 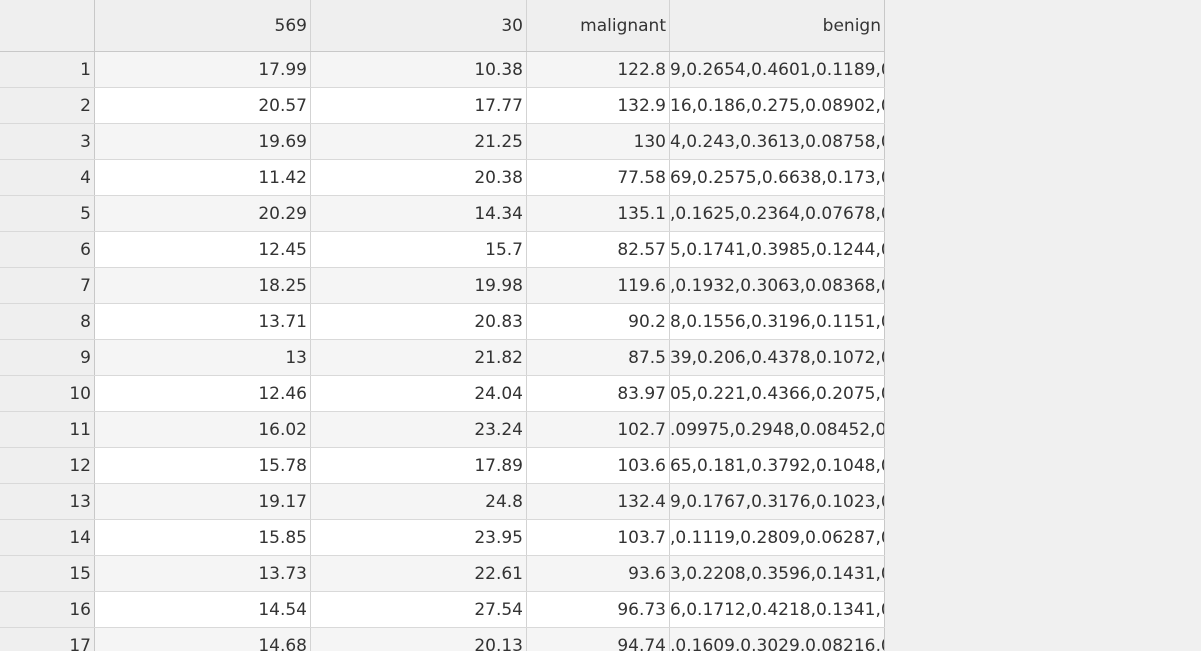 I want to click on row-number: 9, so click(x=47, y=357).